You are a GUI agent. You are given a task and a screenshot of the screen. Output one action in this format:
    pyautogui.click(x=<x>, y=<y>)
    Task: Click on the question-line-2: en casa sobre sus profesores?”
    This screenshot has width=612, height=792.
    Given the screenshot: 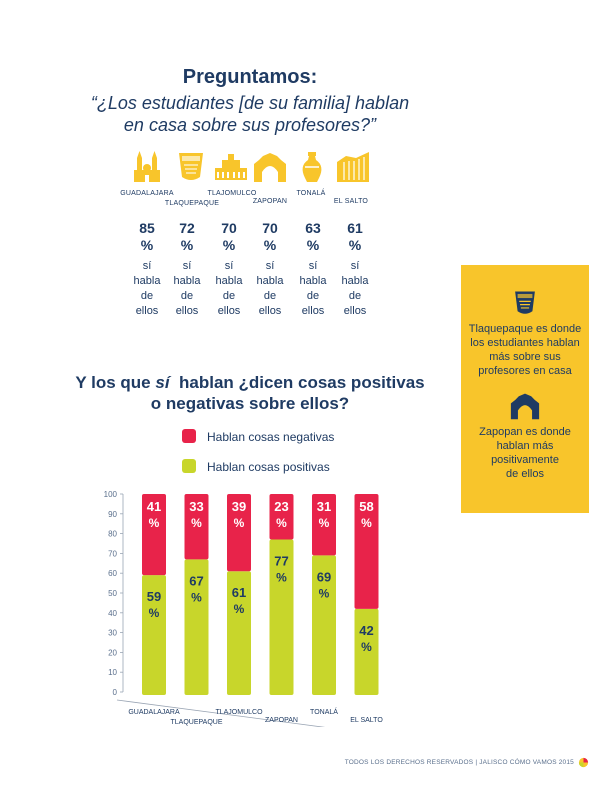 What is the action you would take?
    pyautogui.click(x=250, y=125)
    